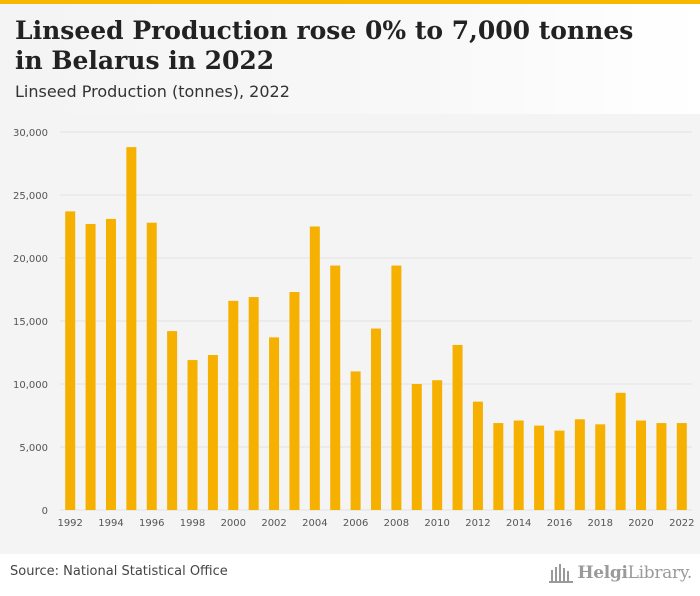  I want to click on helgi-library-logo: HelgiLibrary., so click(620, 573).